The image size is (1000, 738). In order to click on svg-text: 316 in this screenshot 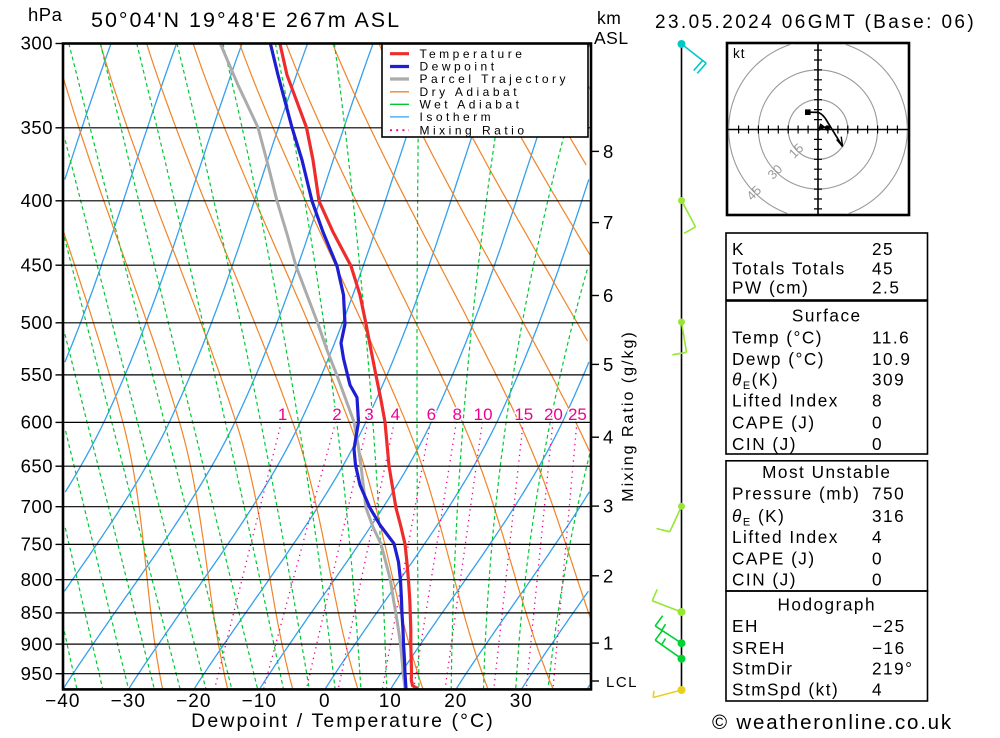, I will do `click(888, 516)`.